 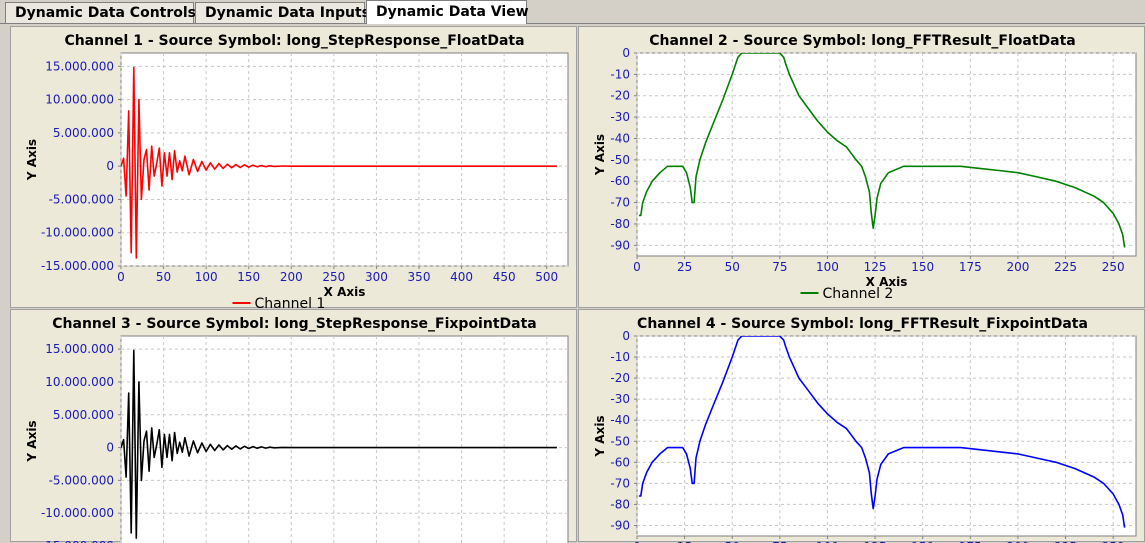 I want to click on tab-dynamic-data-controls: Dynamic Data Controls, so click(x=100, y=12).